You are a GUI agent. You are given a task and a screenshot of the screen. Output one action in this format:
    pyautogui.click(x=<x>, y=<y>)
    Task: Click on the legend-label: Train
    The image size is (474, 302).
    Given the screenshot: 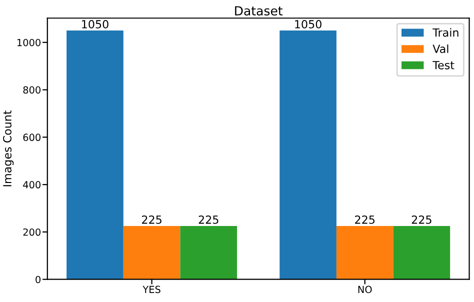 What is the action you would take?
    pyautogui.click(x=445, y=32)
    